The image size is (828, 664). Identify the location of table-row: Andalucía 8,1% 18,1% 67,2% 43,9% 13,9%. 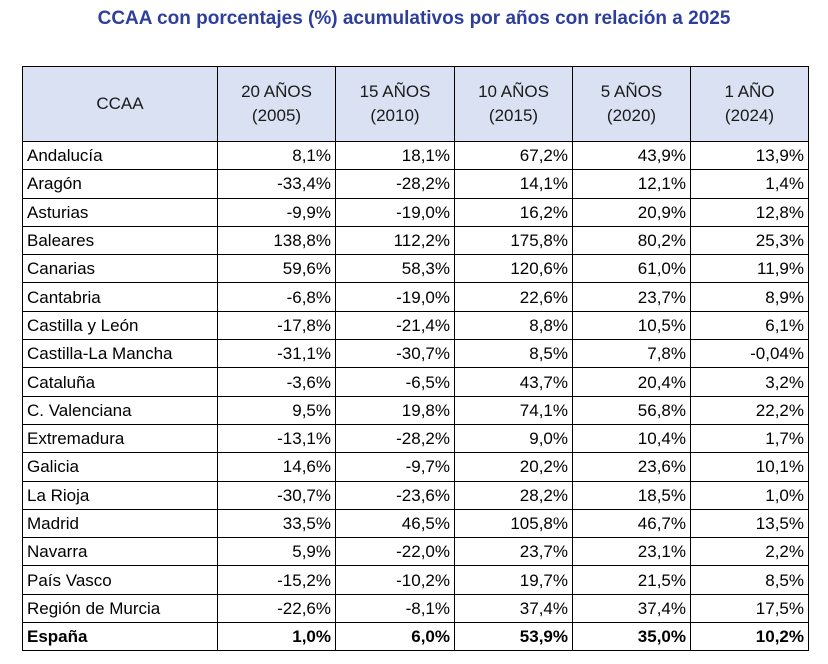
(415, 155).